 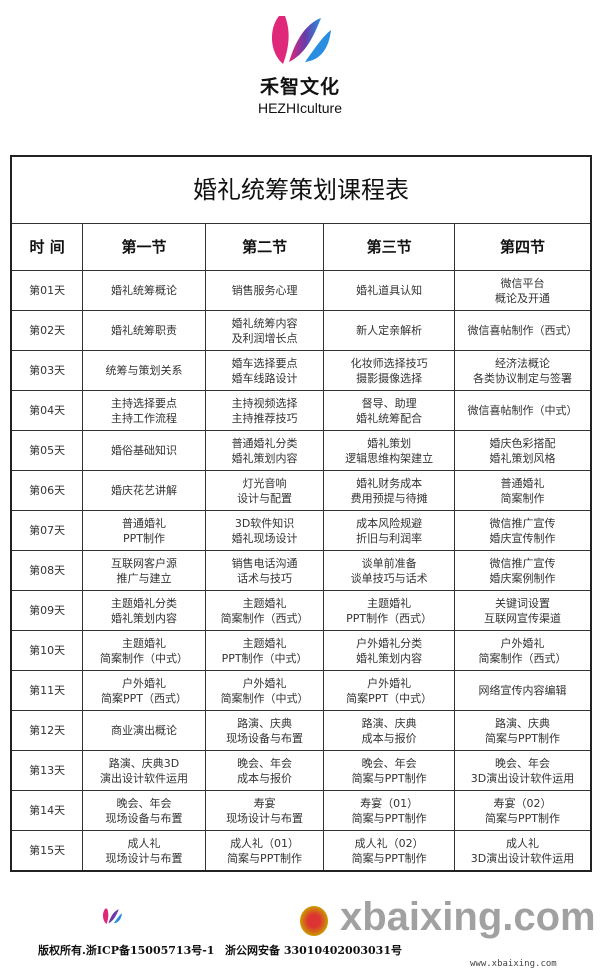 I want to click on table-header-row: 时 间第一节 第二节 第三节 第四节, so click(x=301, y=247).